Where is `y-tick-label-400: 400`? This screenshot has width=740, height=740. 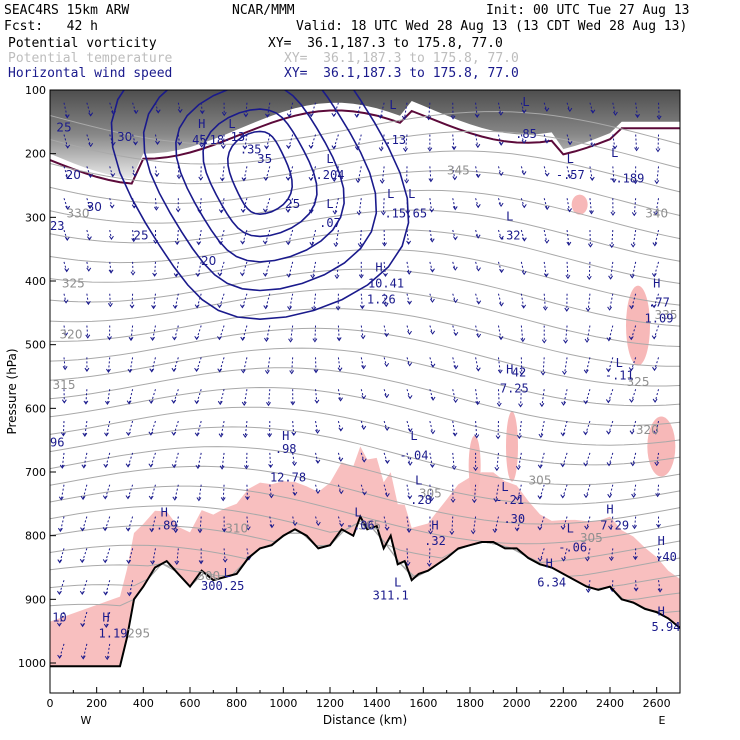
y-tick-label-400: 400 is located at coordinates (35, 281).